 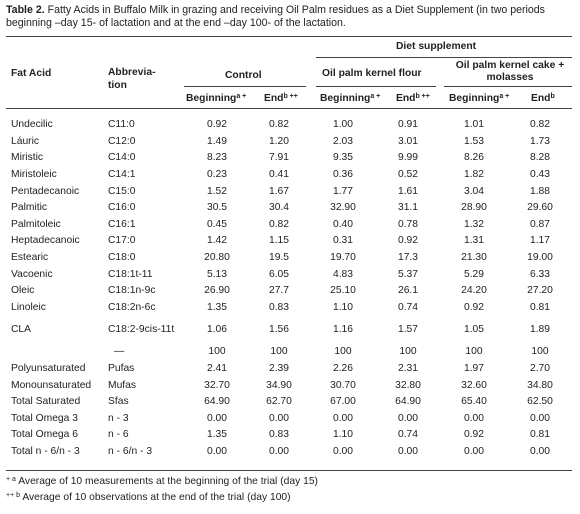 What do you see at coordinates (34, 175) in the screenshot?
I see `fatty-acid-name: Miristoleic` at bounding box center [34, 175].